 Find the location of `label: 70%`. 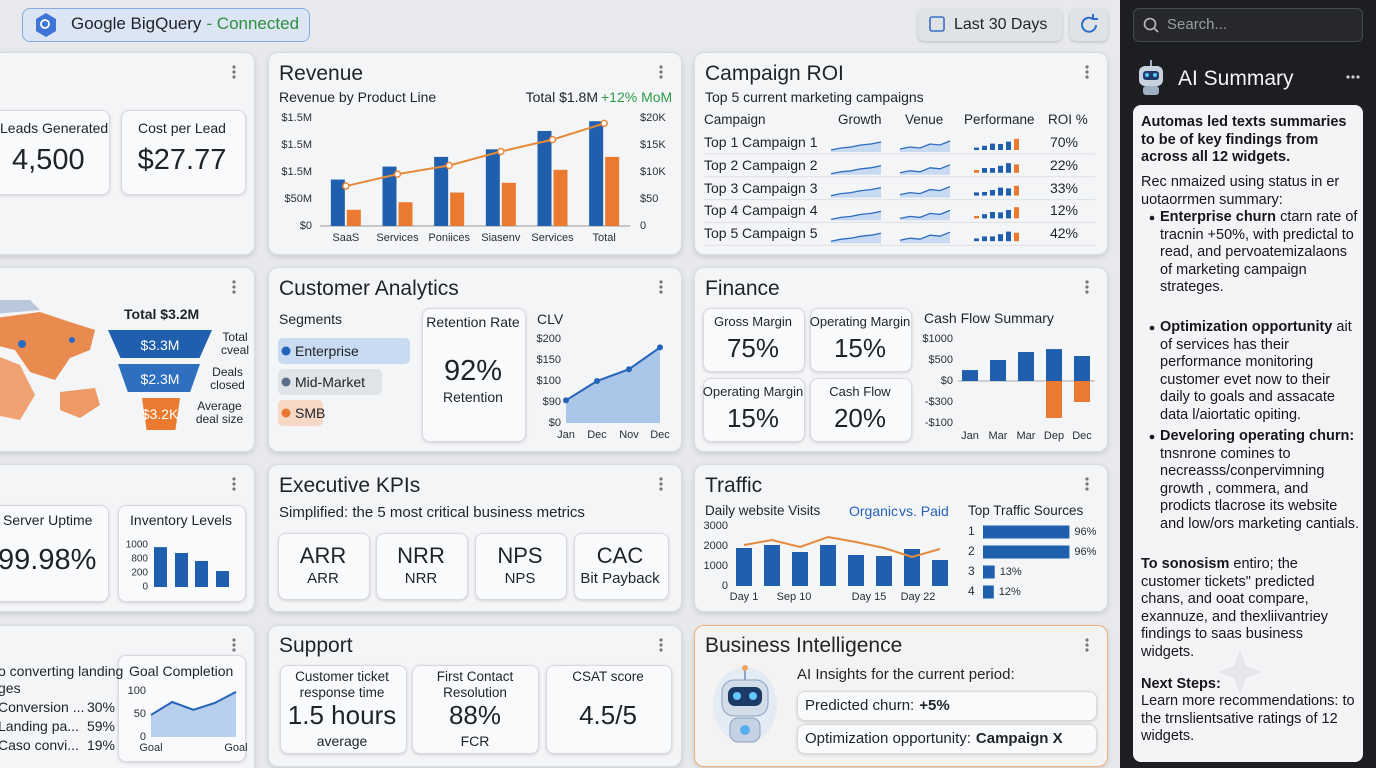

label: 70% is located at coordinates (1063, 142).